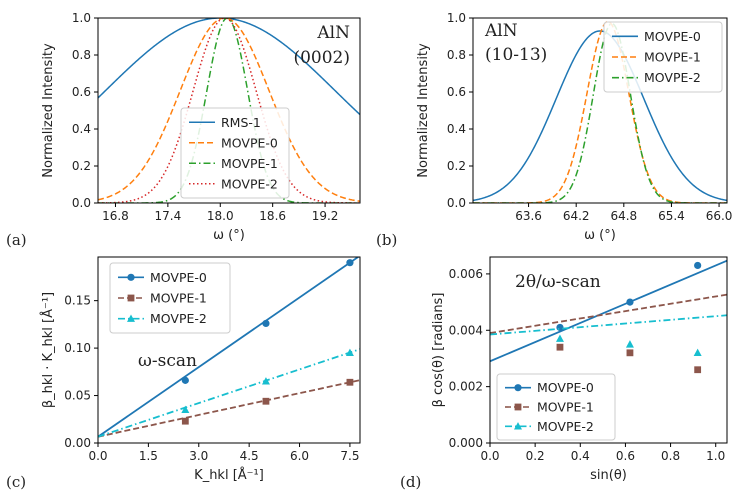  What do you see at coordinates (410, 482) in the screenshot?
I see `panel-letter: (d)` at bounding box center [410, 482].